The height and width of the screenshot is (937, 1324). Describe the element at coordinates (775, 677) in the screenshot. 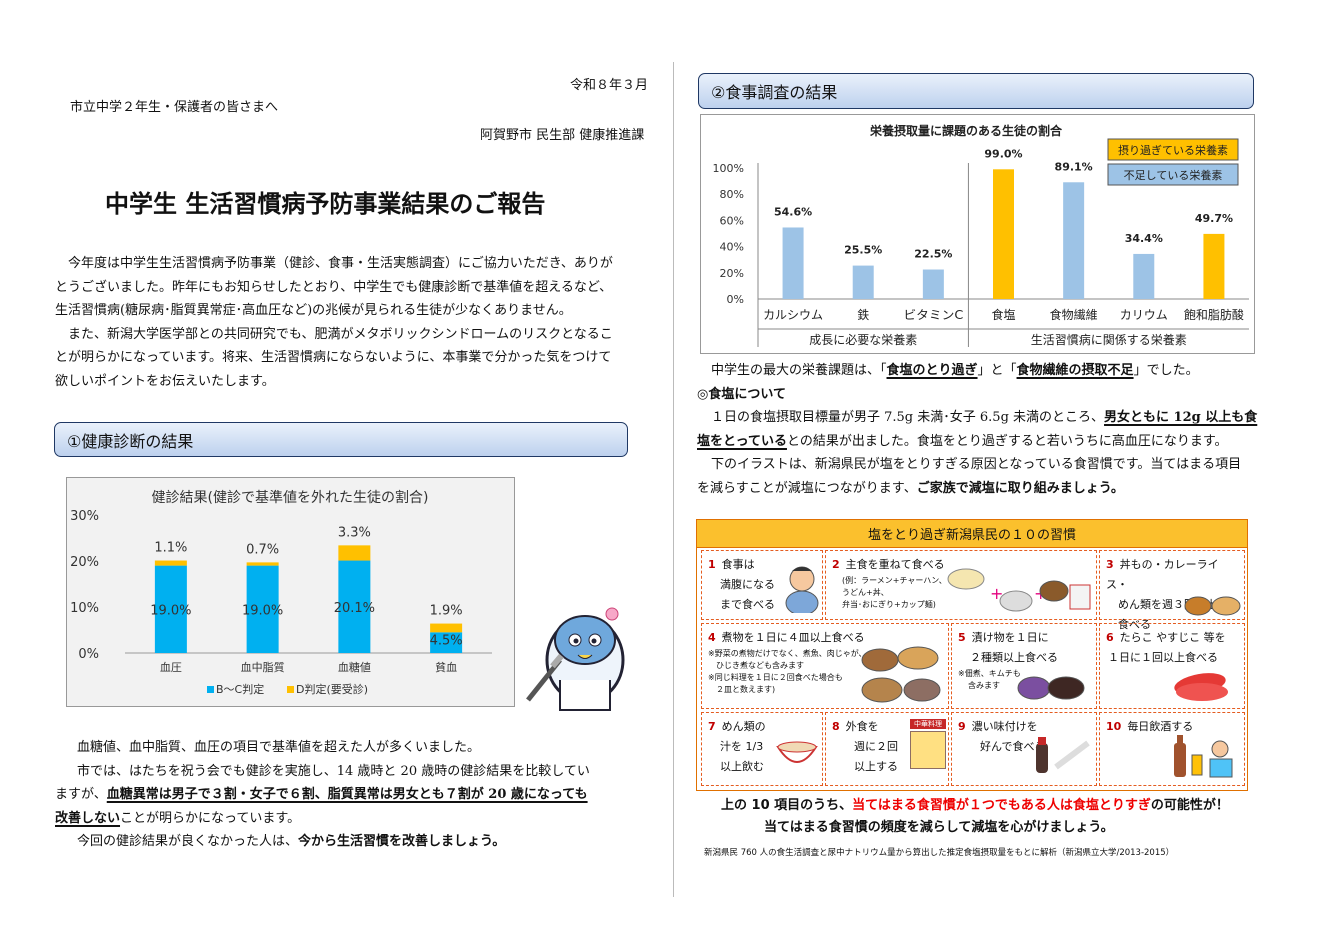

I see `habit-note: ※同じ料理を１日に２回食べた場合も` at that location.